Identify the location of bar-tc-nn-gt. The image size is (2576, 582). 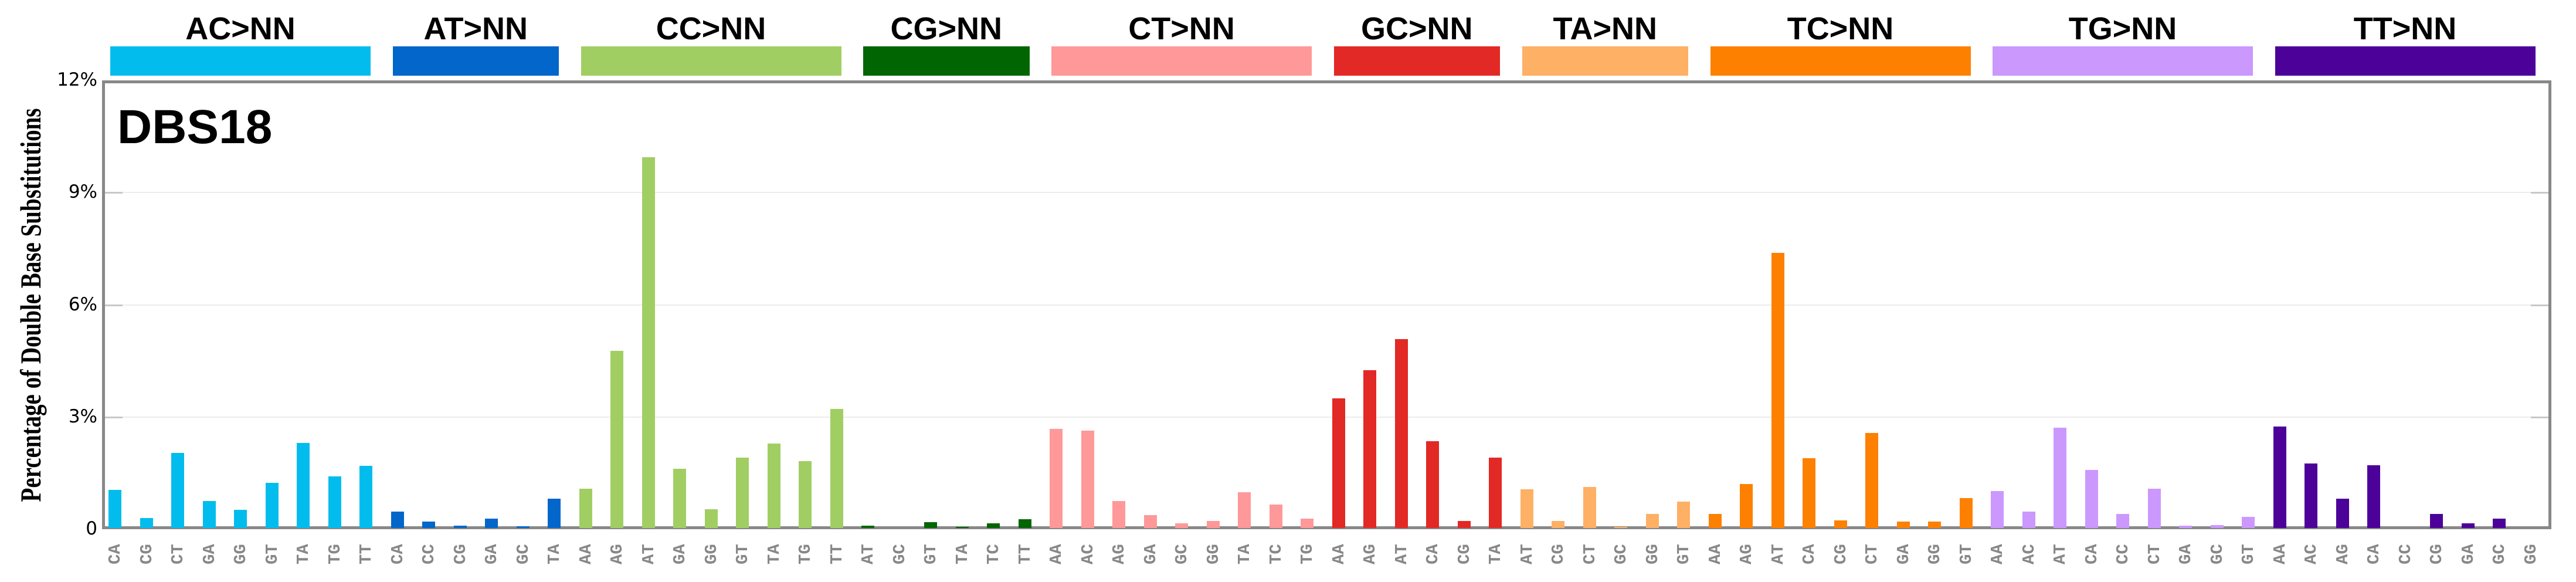
(1966, 513).